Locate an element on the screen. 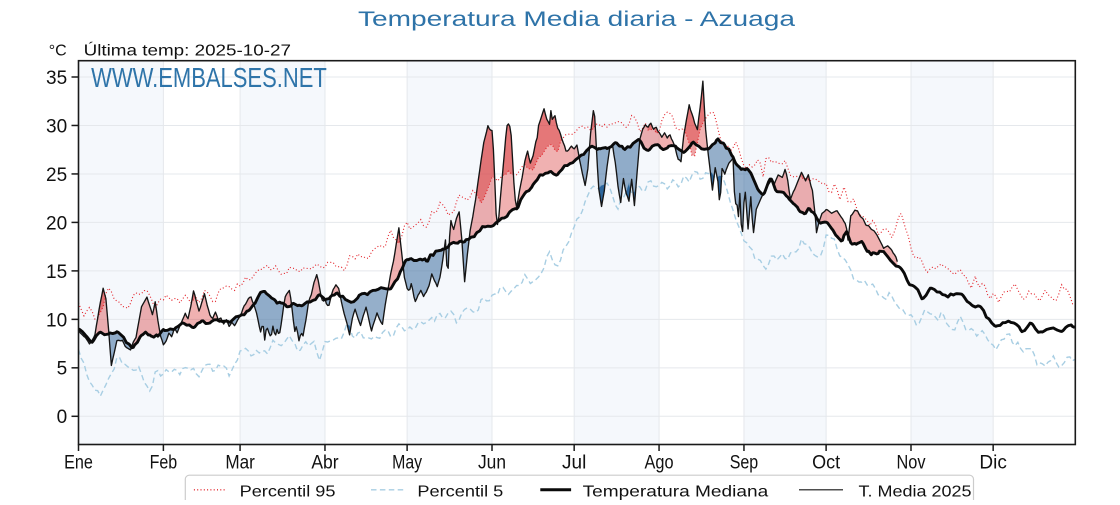 The height and width of the screenshot is (505, 1120). svg-text: Dic is located at coordinates (992, 463).